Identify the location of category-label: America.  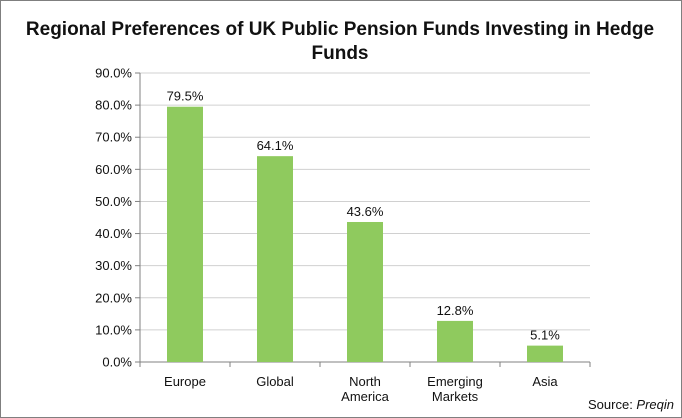
(365, 396).